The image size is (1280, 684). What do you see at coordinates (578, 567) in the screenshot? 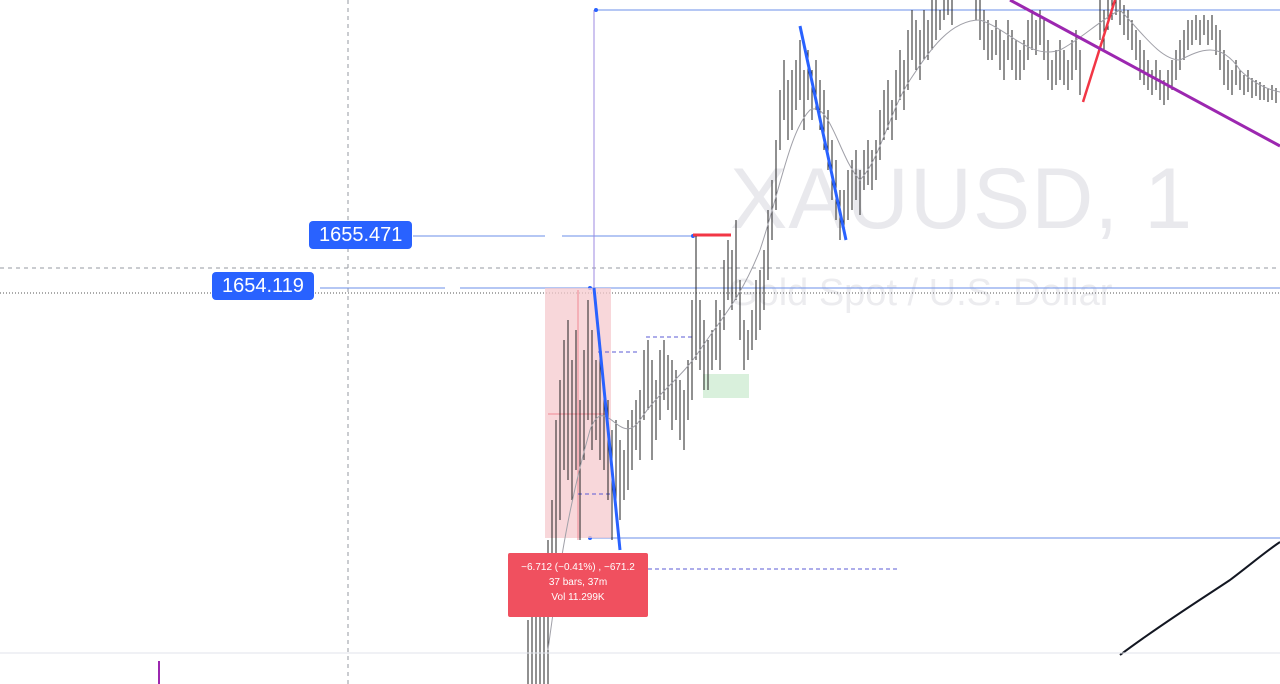
I see `measure-change: −6.712 (−0.41%) , −671.2` at bounding box center [578, 567].